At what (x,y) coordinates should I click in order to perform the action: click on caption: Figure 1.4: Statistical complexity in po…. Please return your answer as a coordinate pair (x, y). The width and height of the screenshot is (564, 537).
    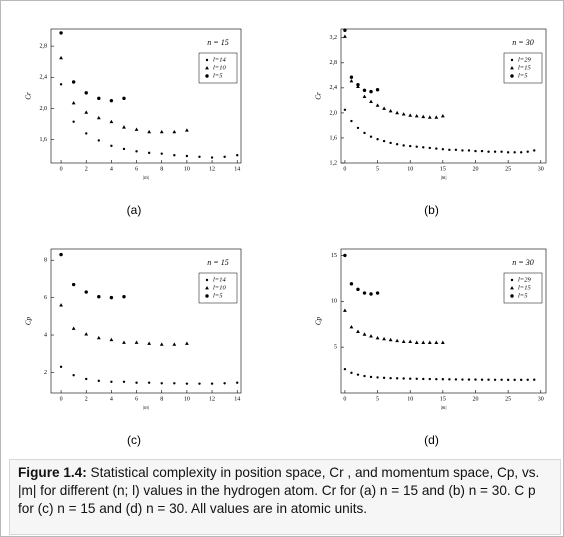
    Looking at the image, I should click on (285, 497).